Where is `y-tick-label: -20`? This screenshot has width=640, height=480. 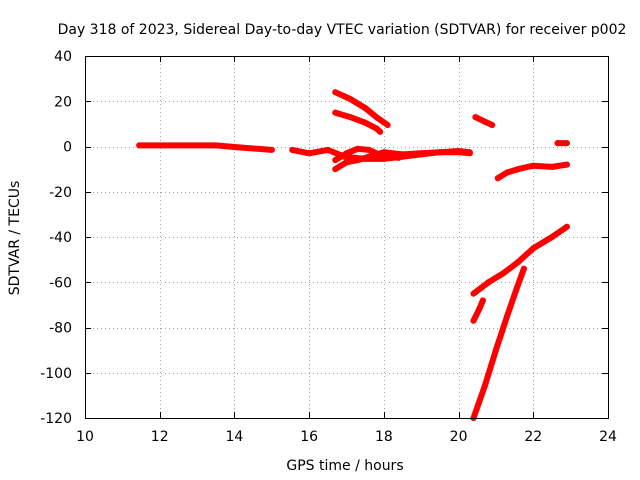
y-tick-label: -20 is located at coordinates (60, 193).